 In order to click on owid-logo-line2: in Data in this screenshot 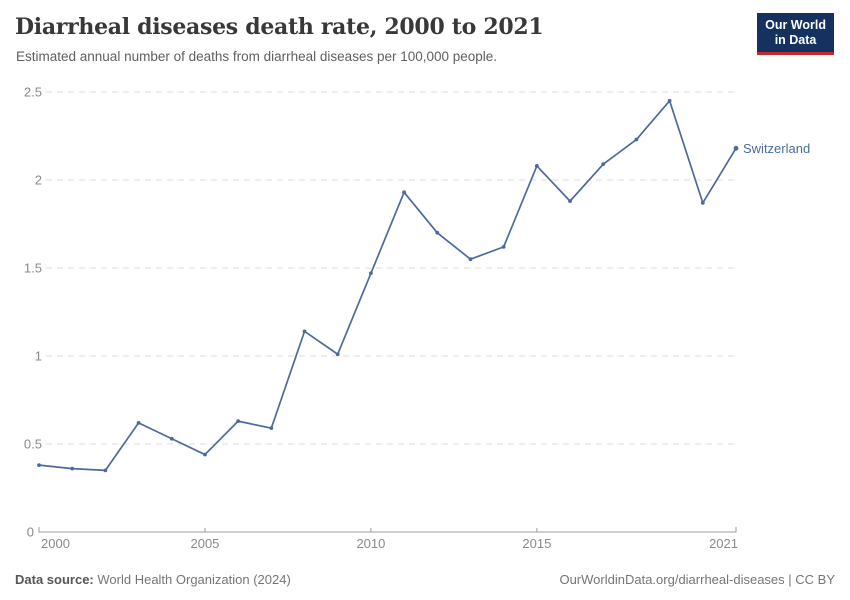, I will do `click(795, 40)`.